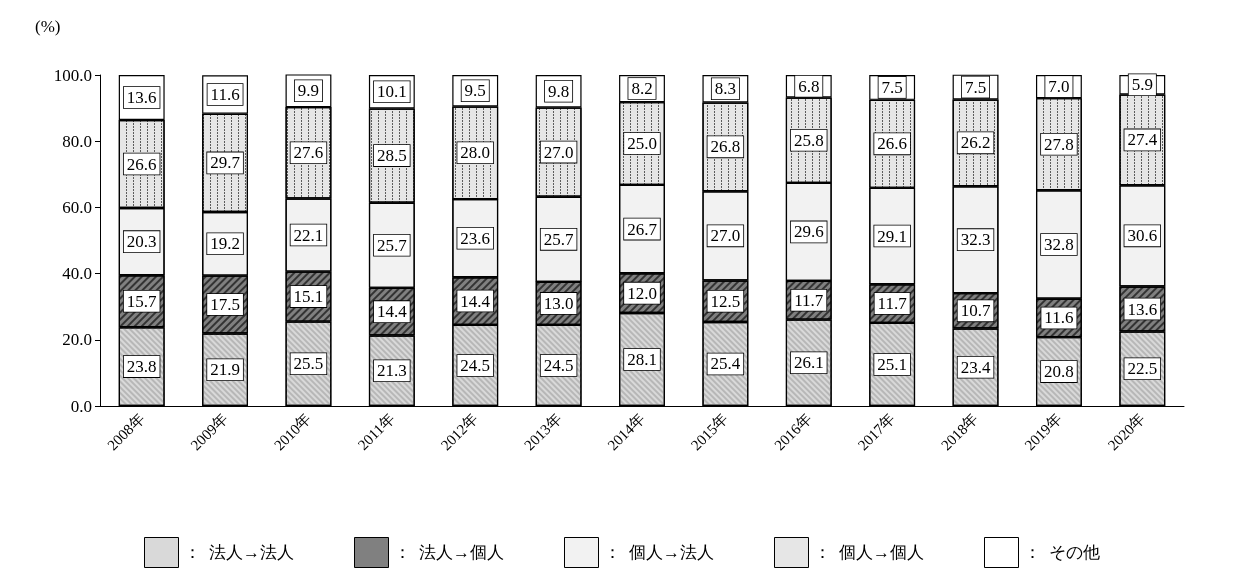 Image resolution: width=1244 pixels, height=581 pixels. Describe the element at coordinates (868, 552) in the screenshot. I see `legend-label: ： 個人→個人` at that location.